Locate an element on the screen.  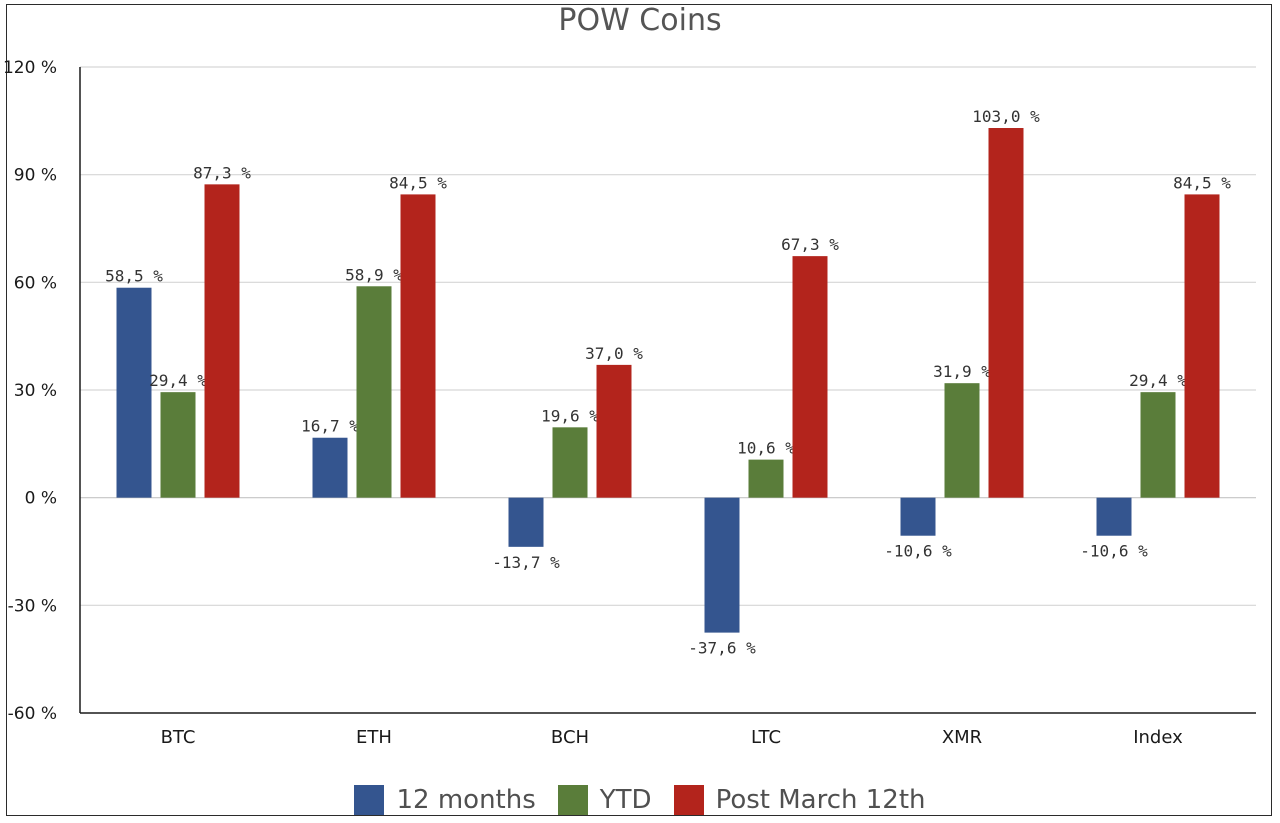
y-tick-label: 60 % is located at coordinates (35, 283).